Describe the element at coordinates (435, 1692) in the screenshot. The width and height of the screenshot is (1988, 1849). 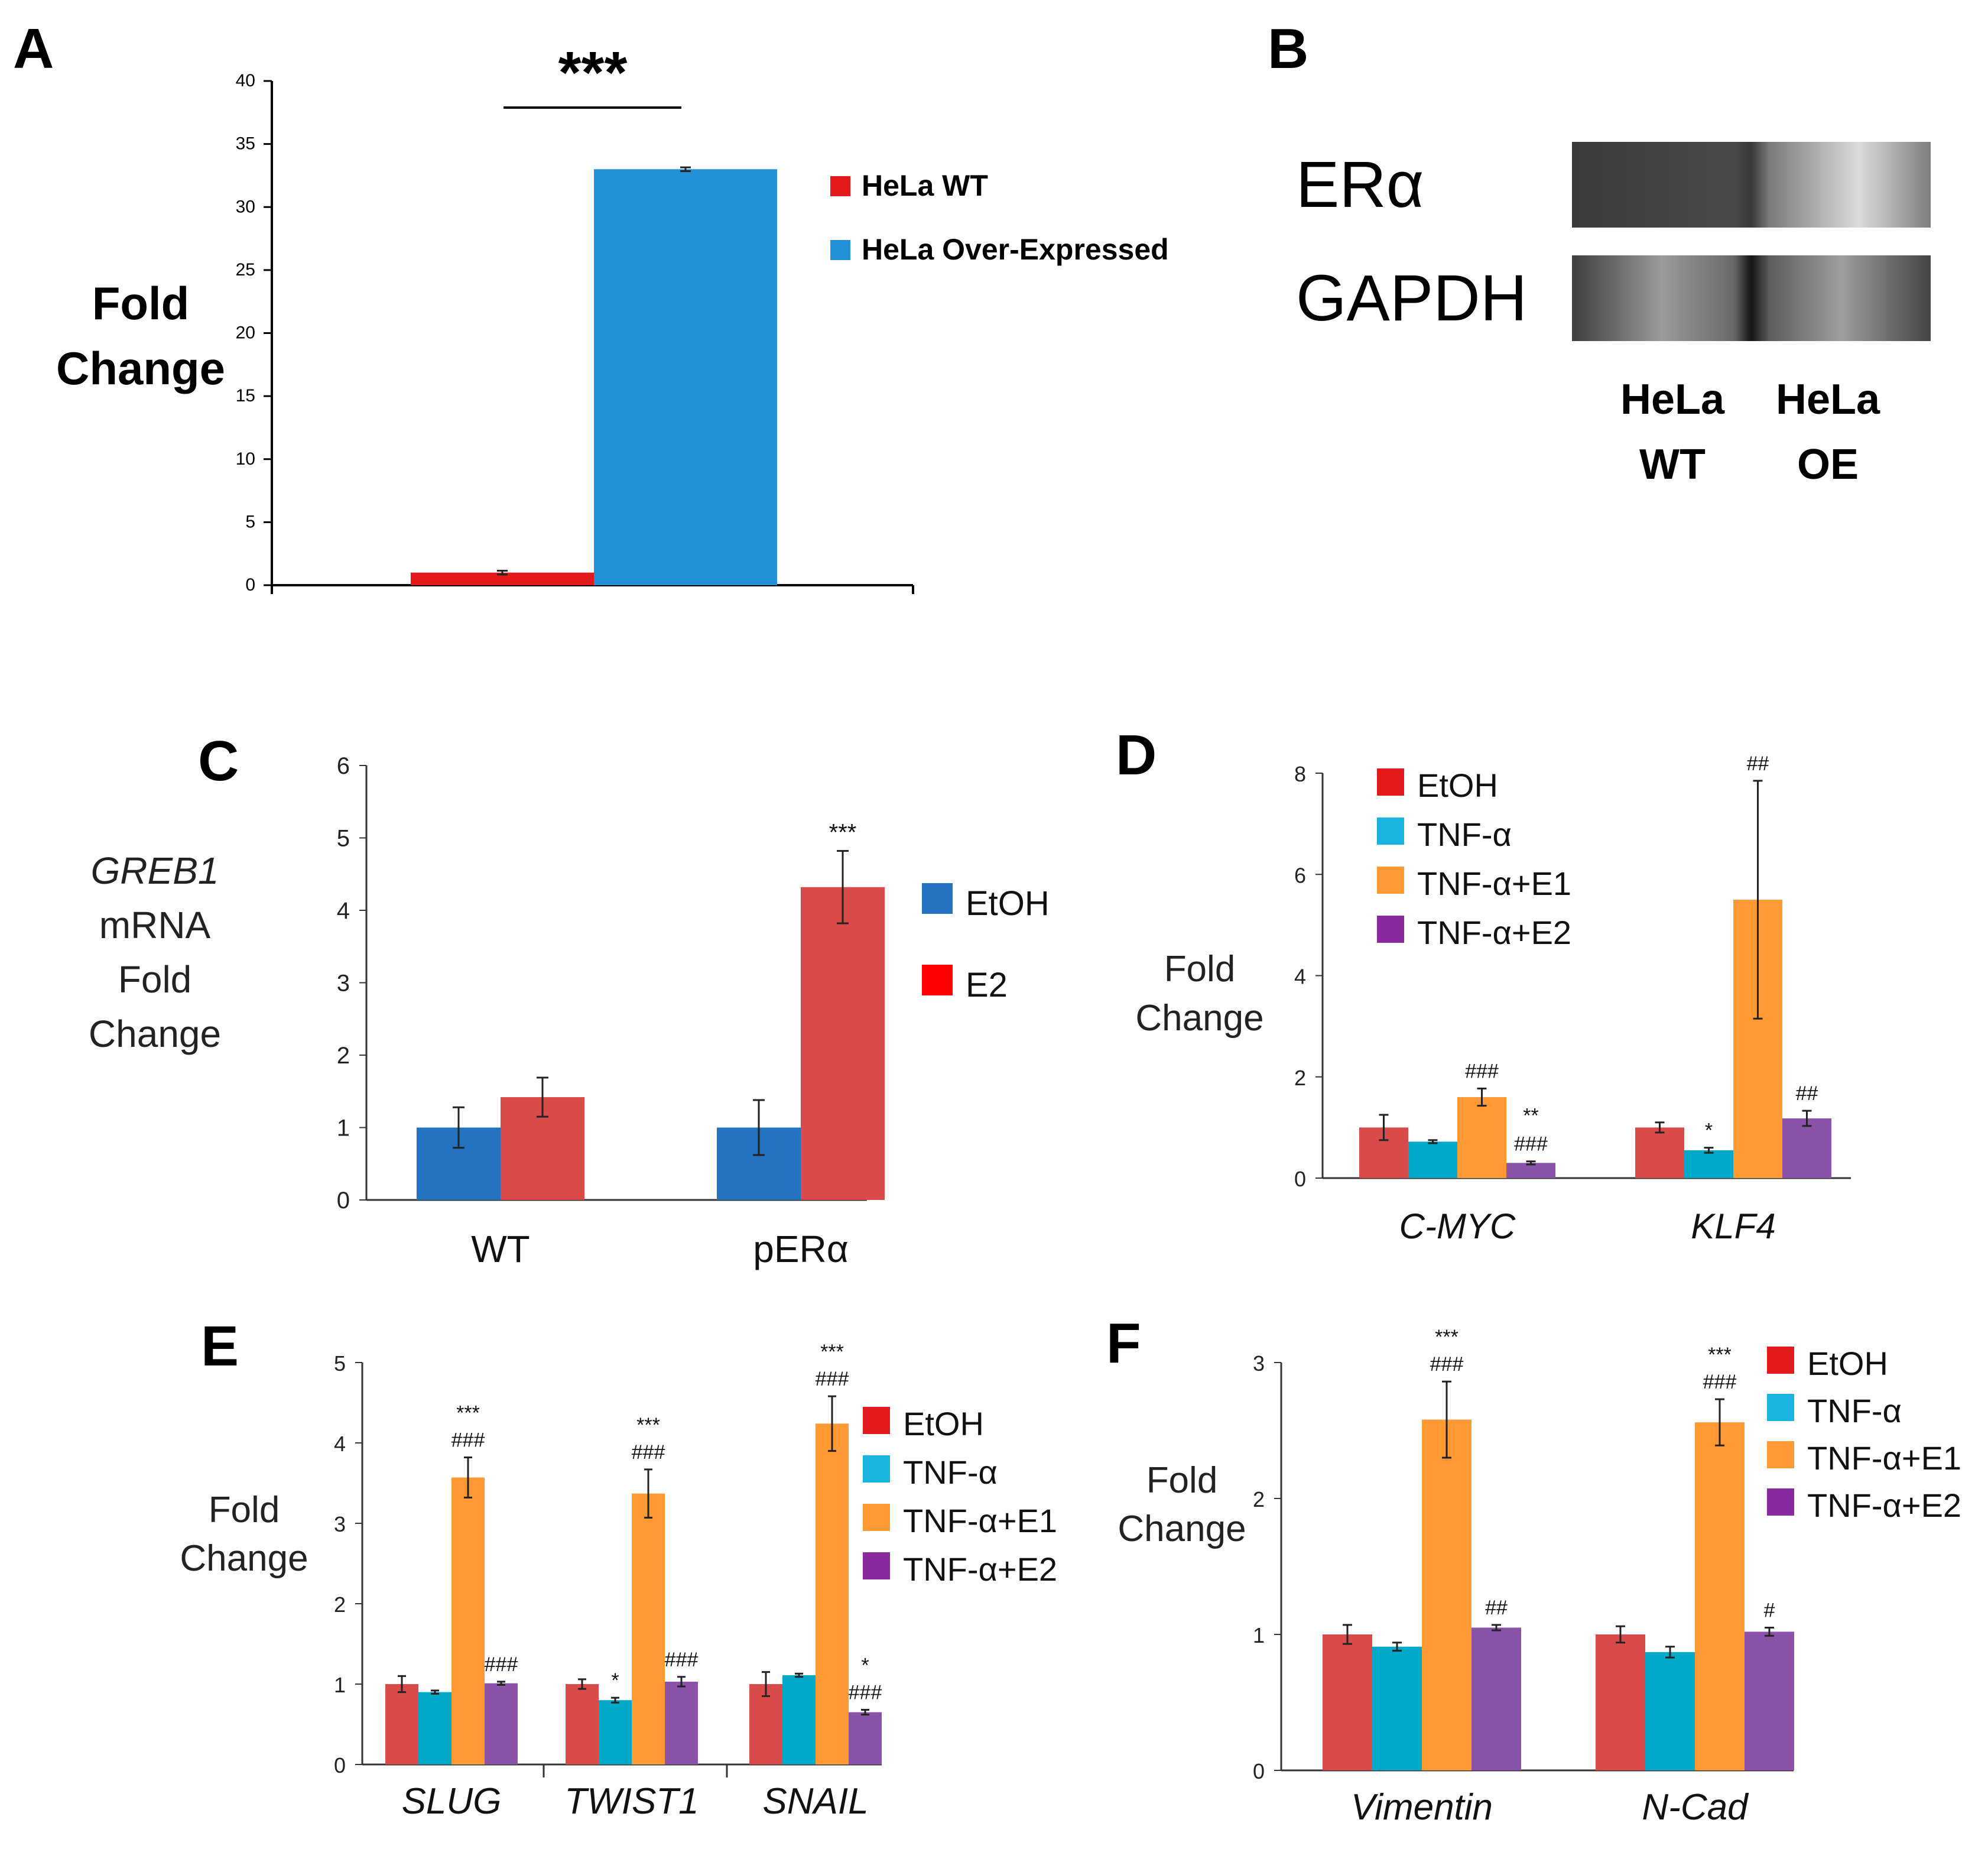
I see `e-error-bar-slug-tnf-alpha` at that location.